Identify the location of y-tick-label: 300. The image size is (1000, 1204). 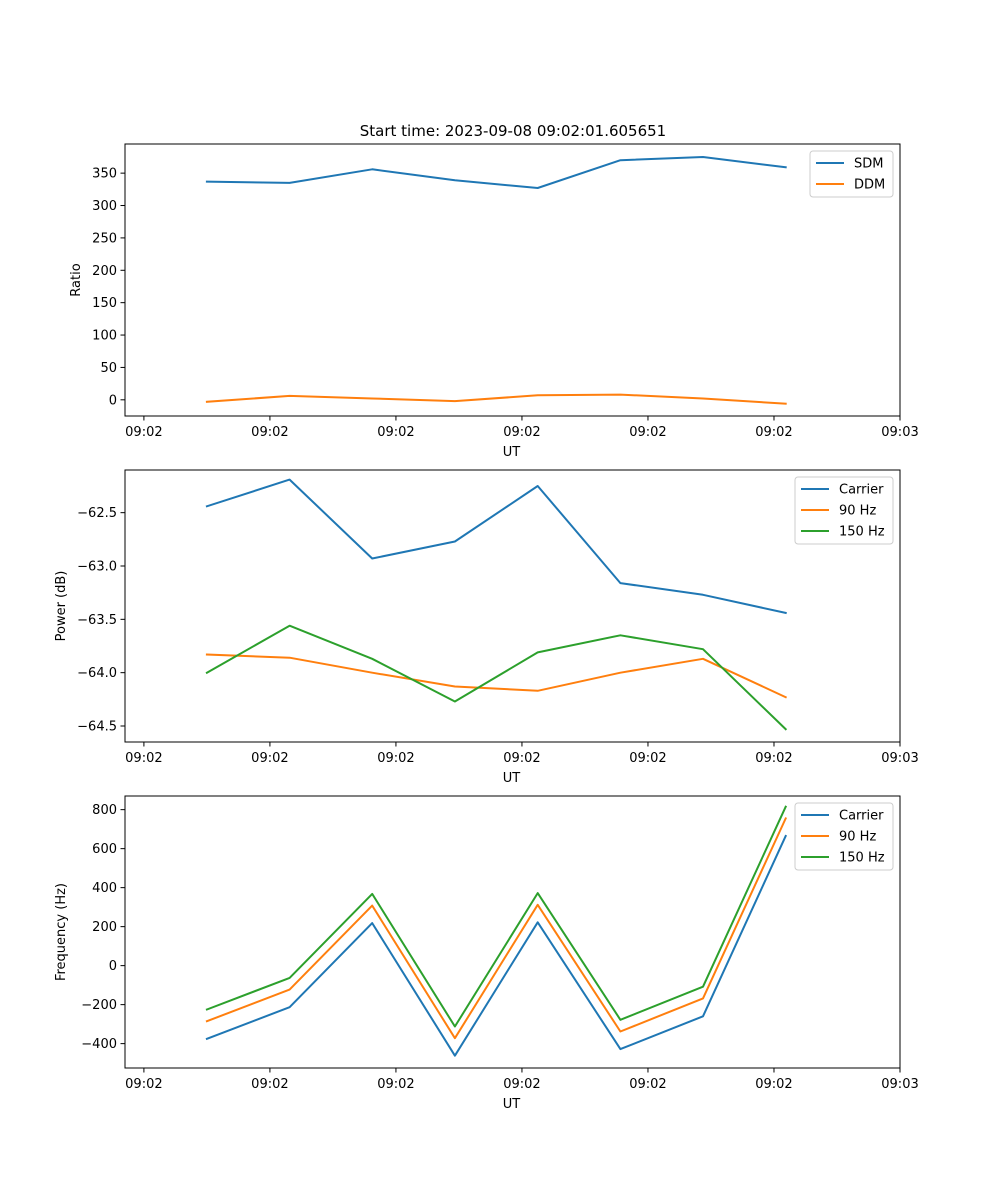
(104, 206).